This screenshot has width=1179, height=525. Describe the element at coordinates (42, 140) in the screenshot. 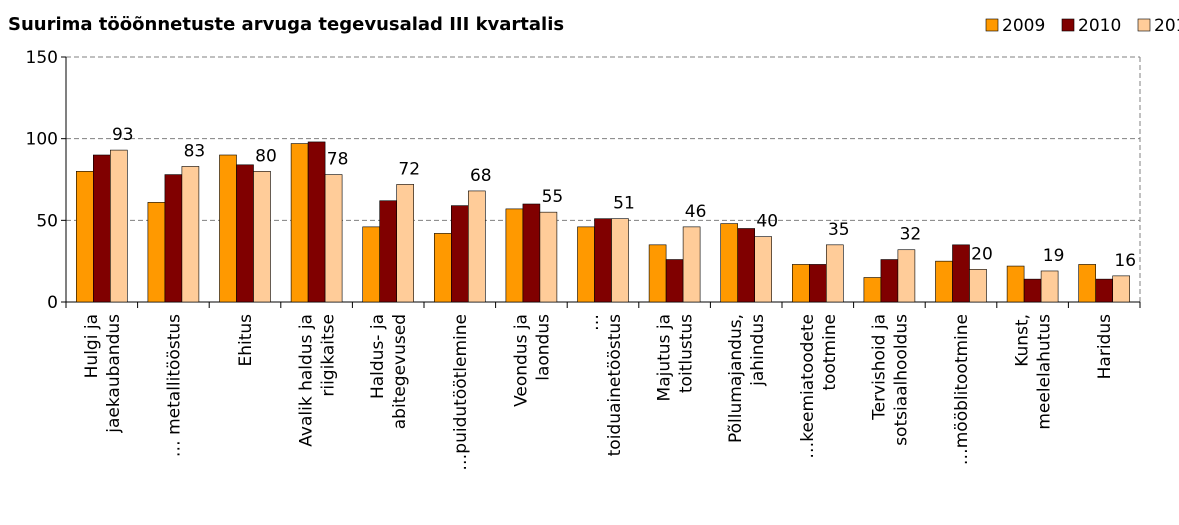

I see `y-tick-label: 100` at that location.